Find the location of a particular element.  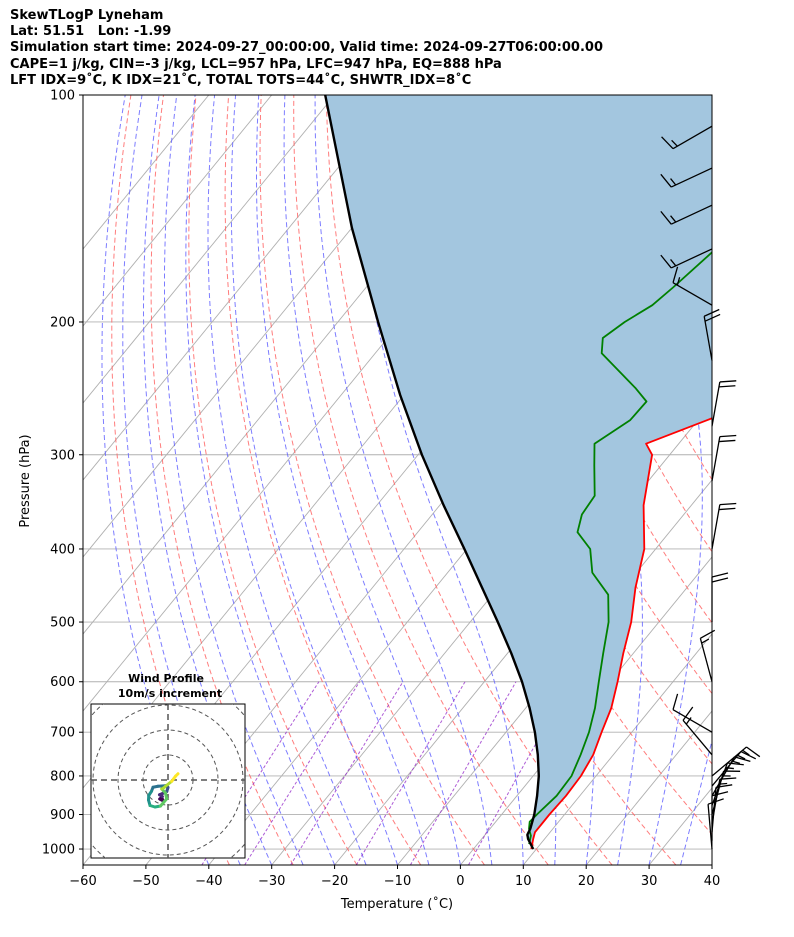

y-tick-label: 900 is located at coordinates (62, 815).